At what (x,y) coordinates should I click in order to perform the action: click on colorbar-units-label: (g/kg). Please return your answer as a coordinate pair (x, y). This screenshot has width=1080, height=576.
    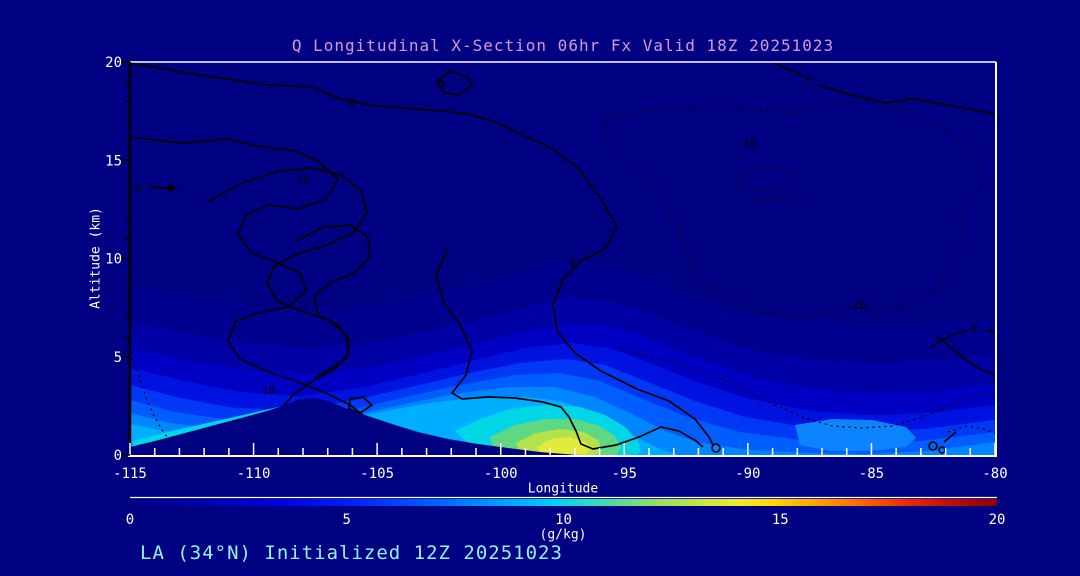
    Looking at the image, I should click on (563, 535).